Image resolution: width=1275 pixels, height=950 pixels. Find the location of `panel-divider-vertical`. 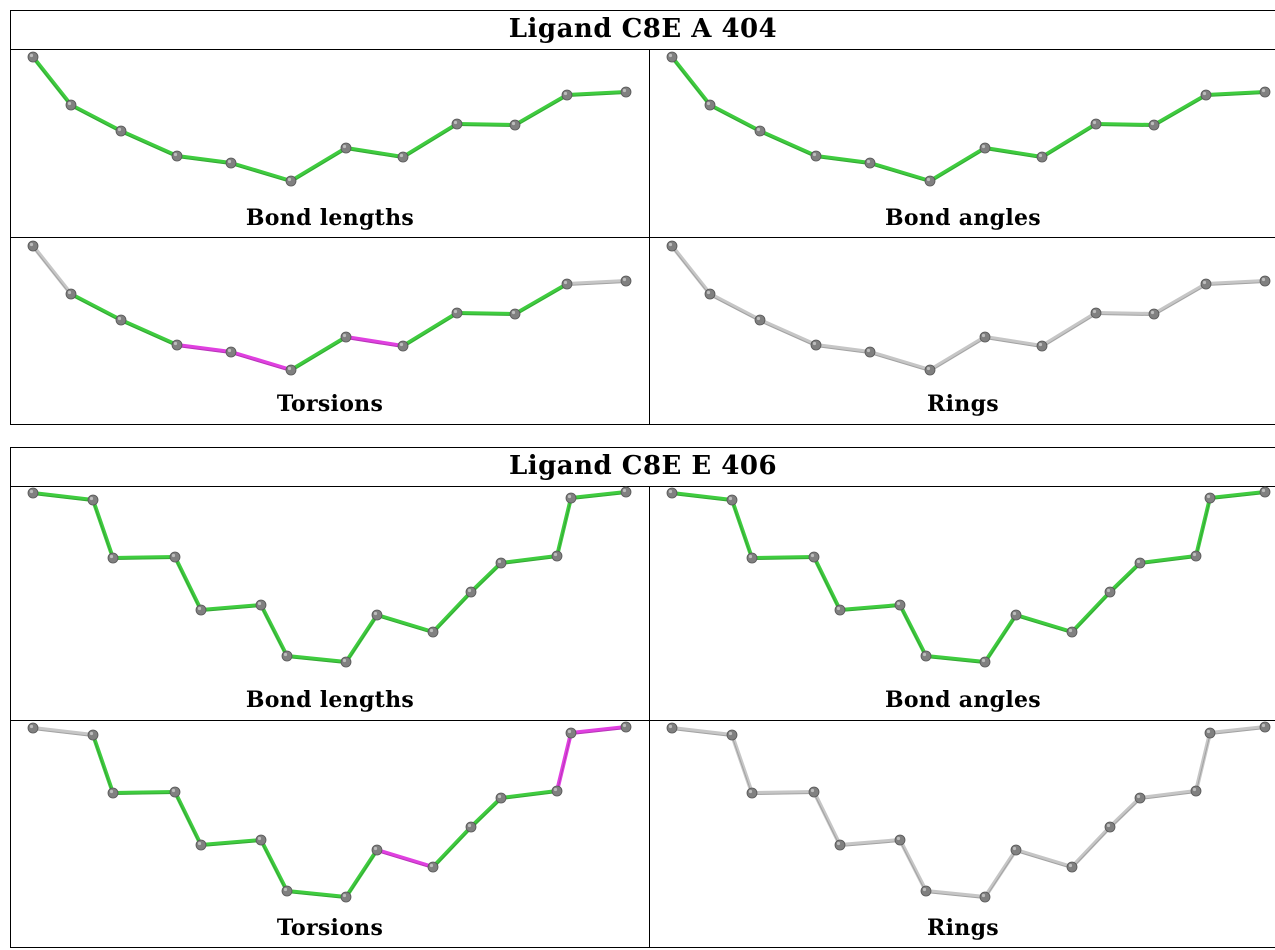

panel-divider-vertical is located at coordinates (649, 716).